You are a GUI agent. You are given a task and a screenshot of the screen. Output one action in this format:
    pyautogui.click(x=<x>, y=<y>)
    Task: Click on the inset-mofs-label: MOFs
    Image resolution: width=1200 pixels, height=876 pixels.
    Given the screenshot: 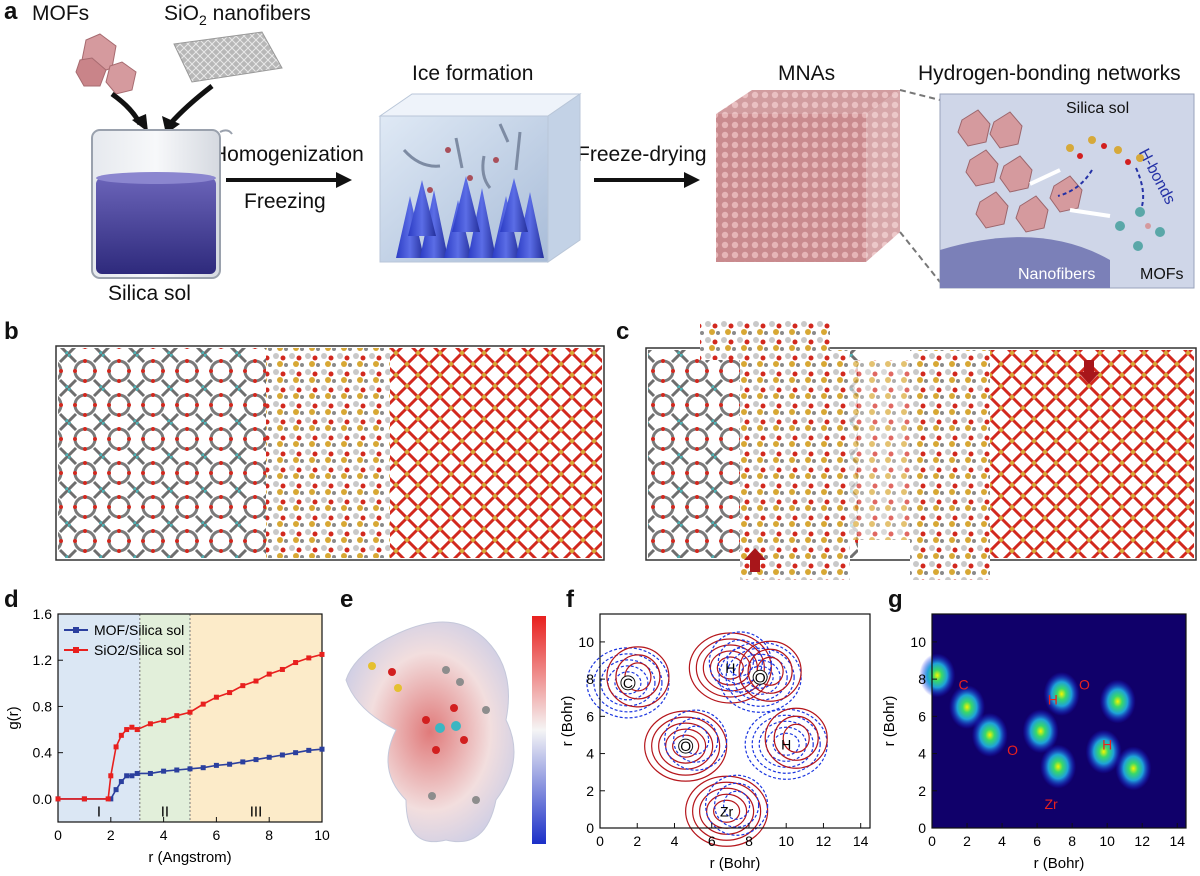 What is the action you would take?
    pyautogui.click(x=1162, y=274)
    